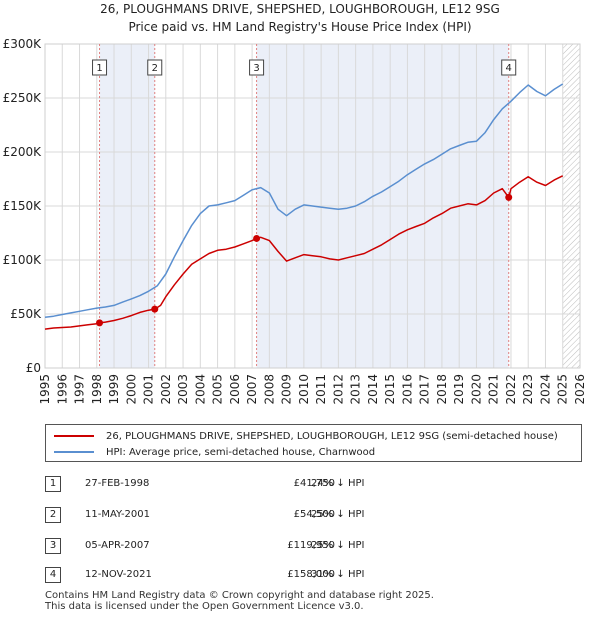 The image size is (600, 620). Describe the element at coordinates (53, 515) in the screenshot. I see `sale-number: 2` at that location.